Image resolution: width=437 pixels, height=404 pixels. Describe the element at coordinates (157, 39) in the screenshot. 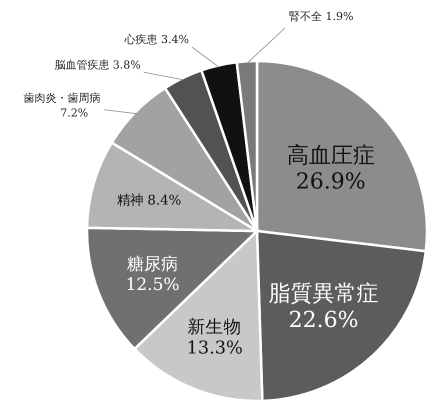

I see `slice-label: 心疾患 3.4%` at that location.